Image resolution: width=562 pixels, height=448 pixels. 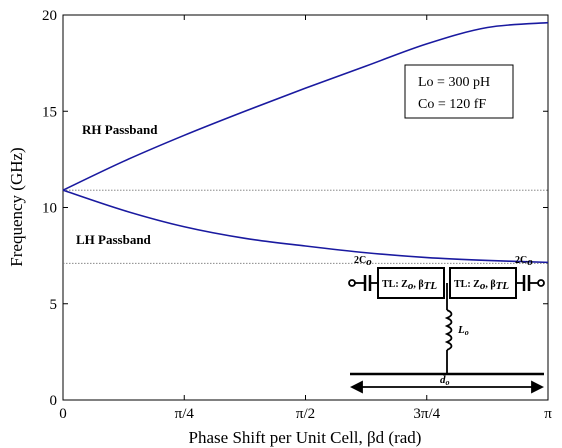 I want to click on shunt-inductor-coil, so click(x=448, y=330).